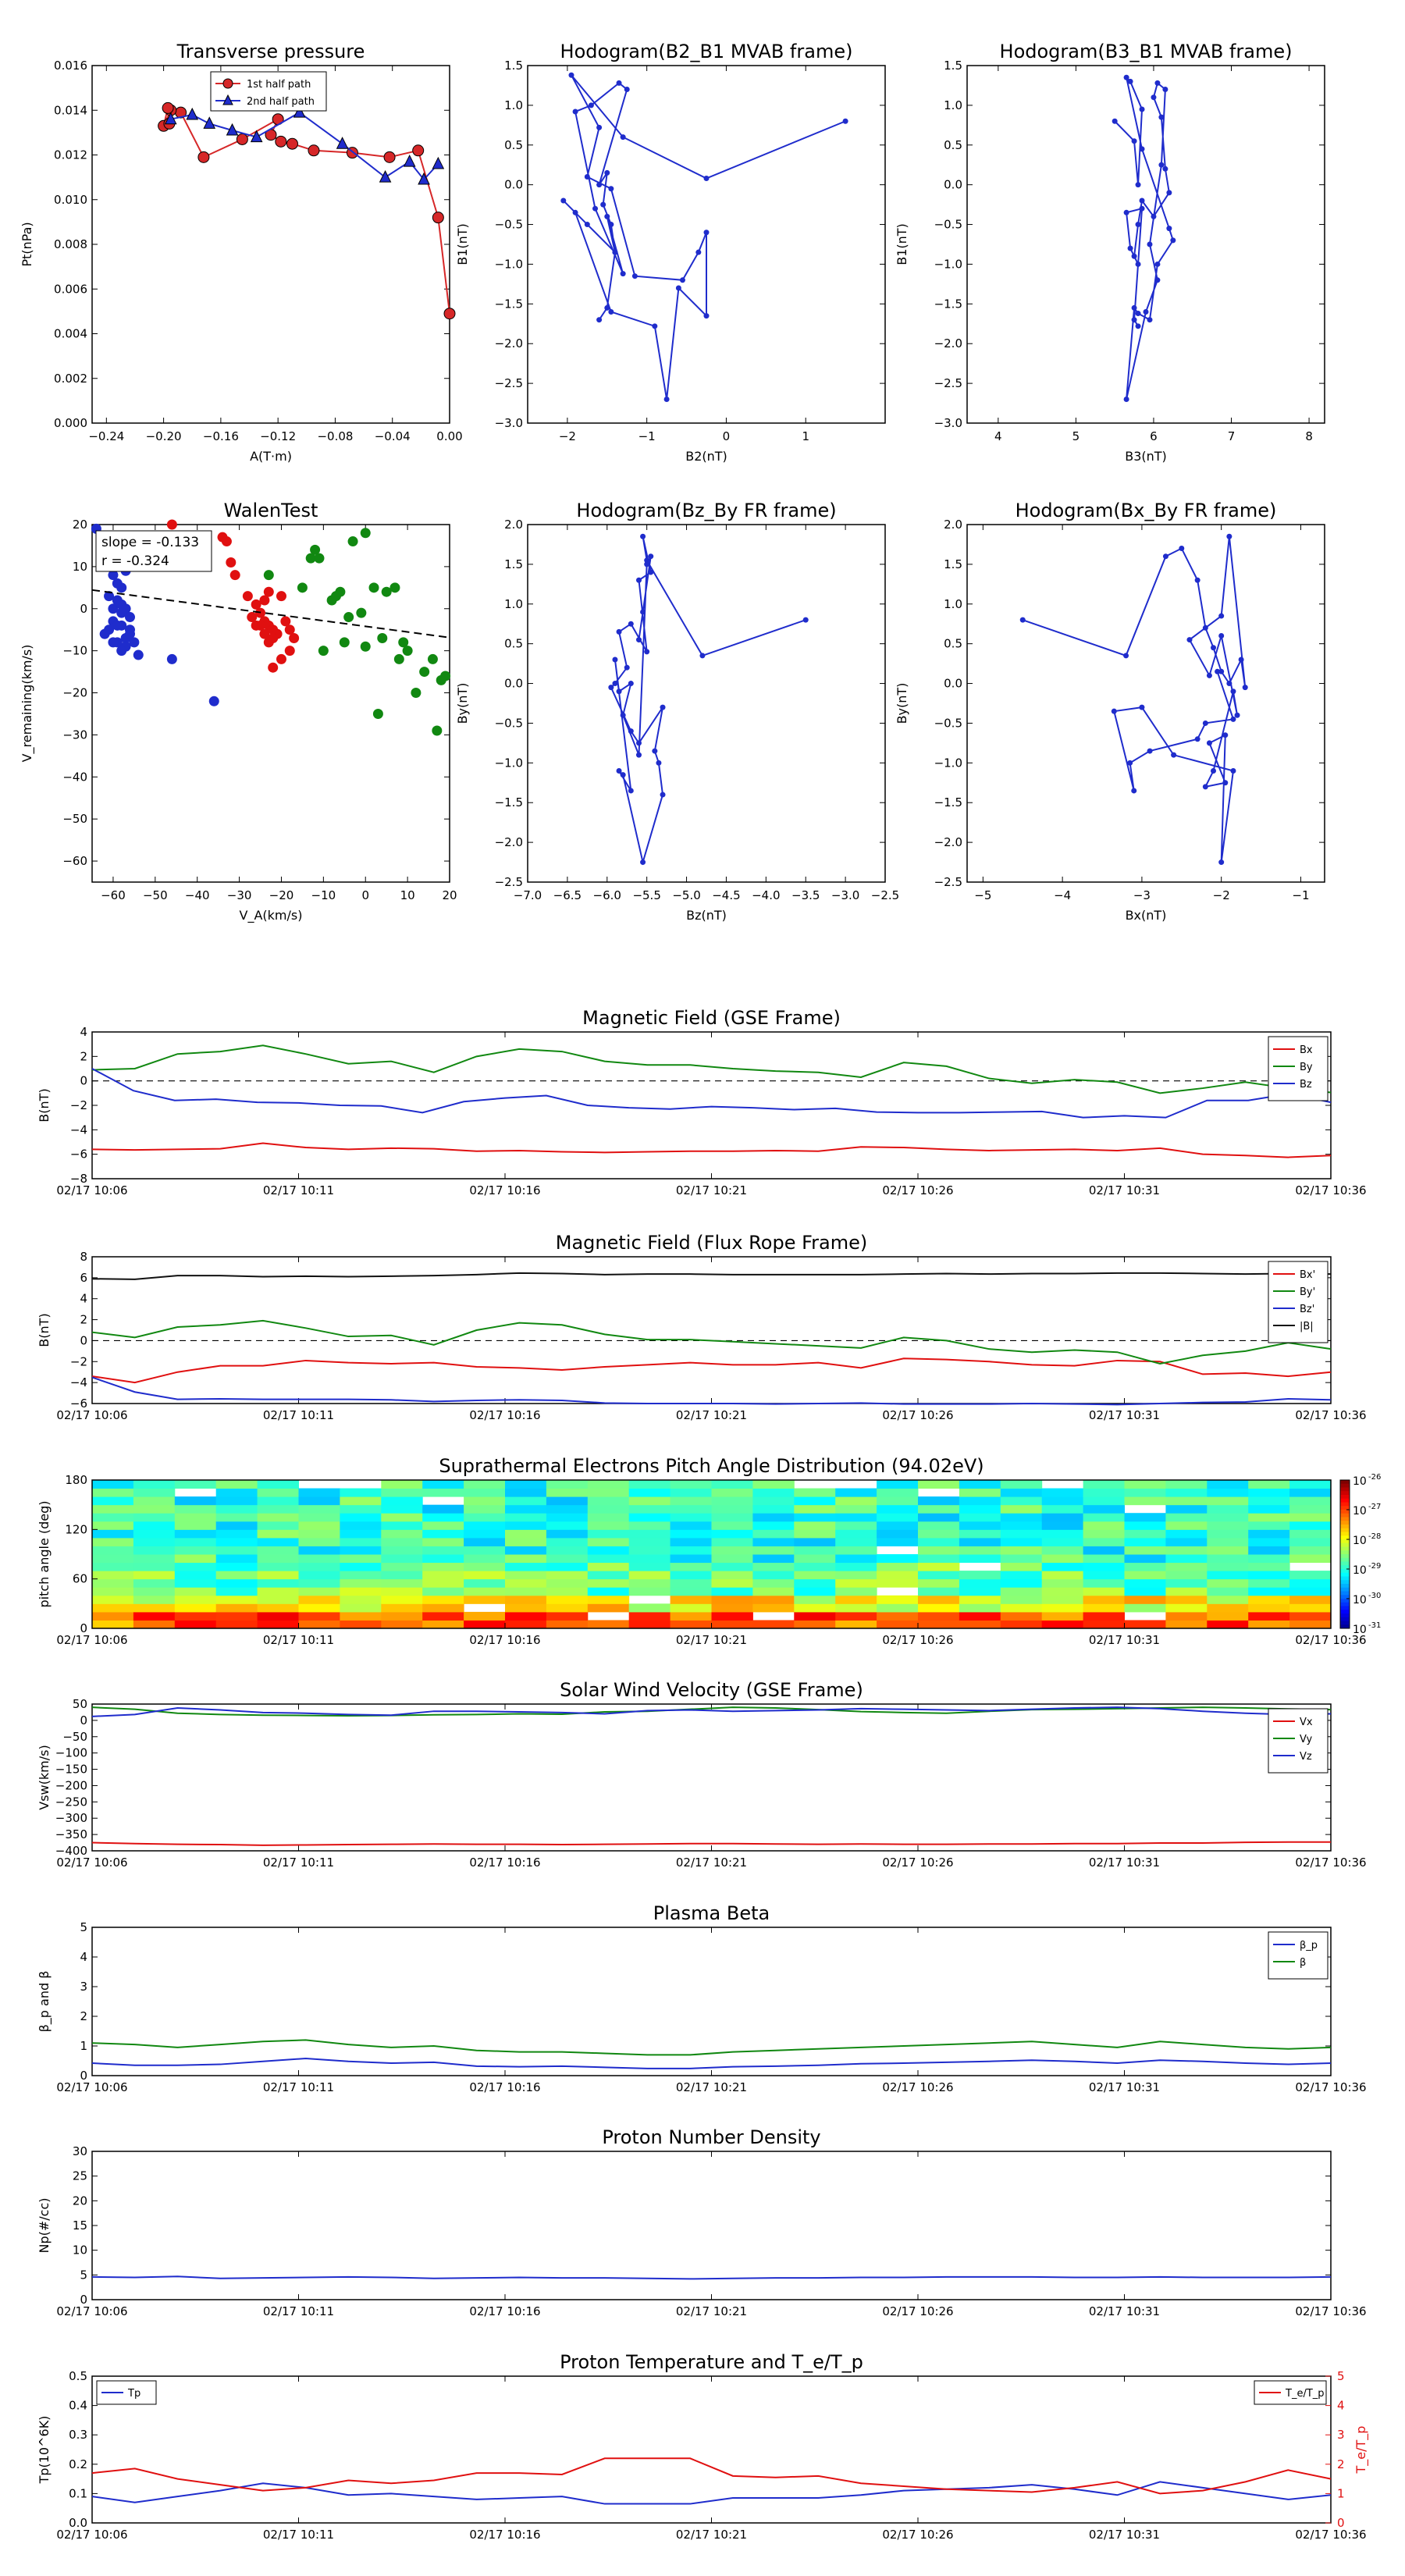  Describe the element at coordinates (270, 245) in the screenshot. I see `tp-frame` at that location.